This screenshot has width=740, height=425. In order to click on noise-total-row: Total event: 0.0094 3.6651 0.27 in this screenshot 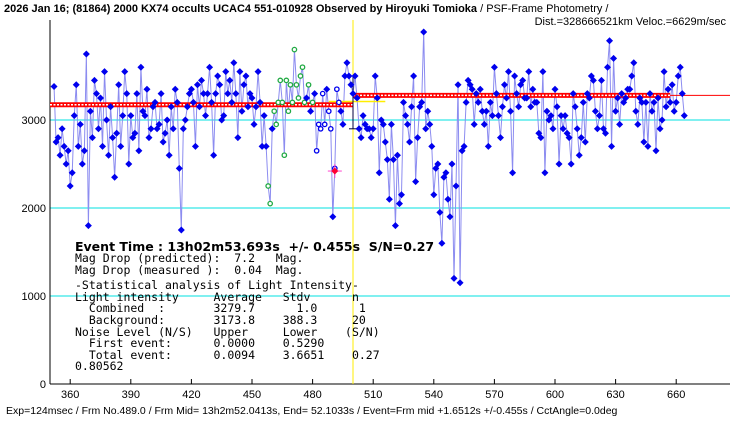, I will do `click(227, 354)`.